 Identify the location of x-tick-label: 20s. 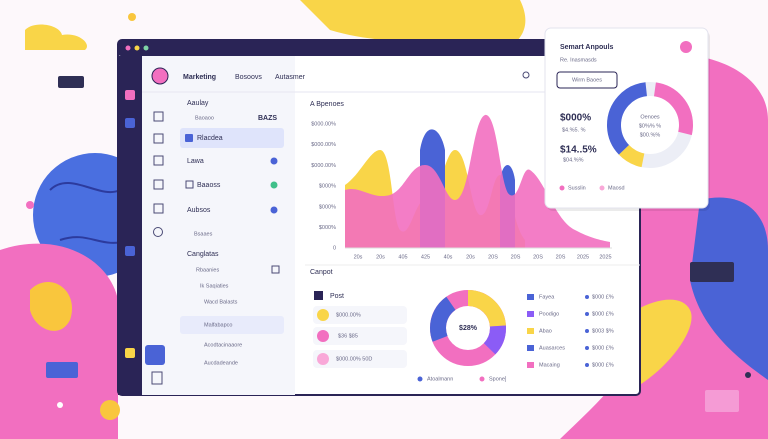
(380, 257).